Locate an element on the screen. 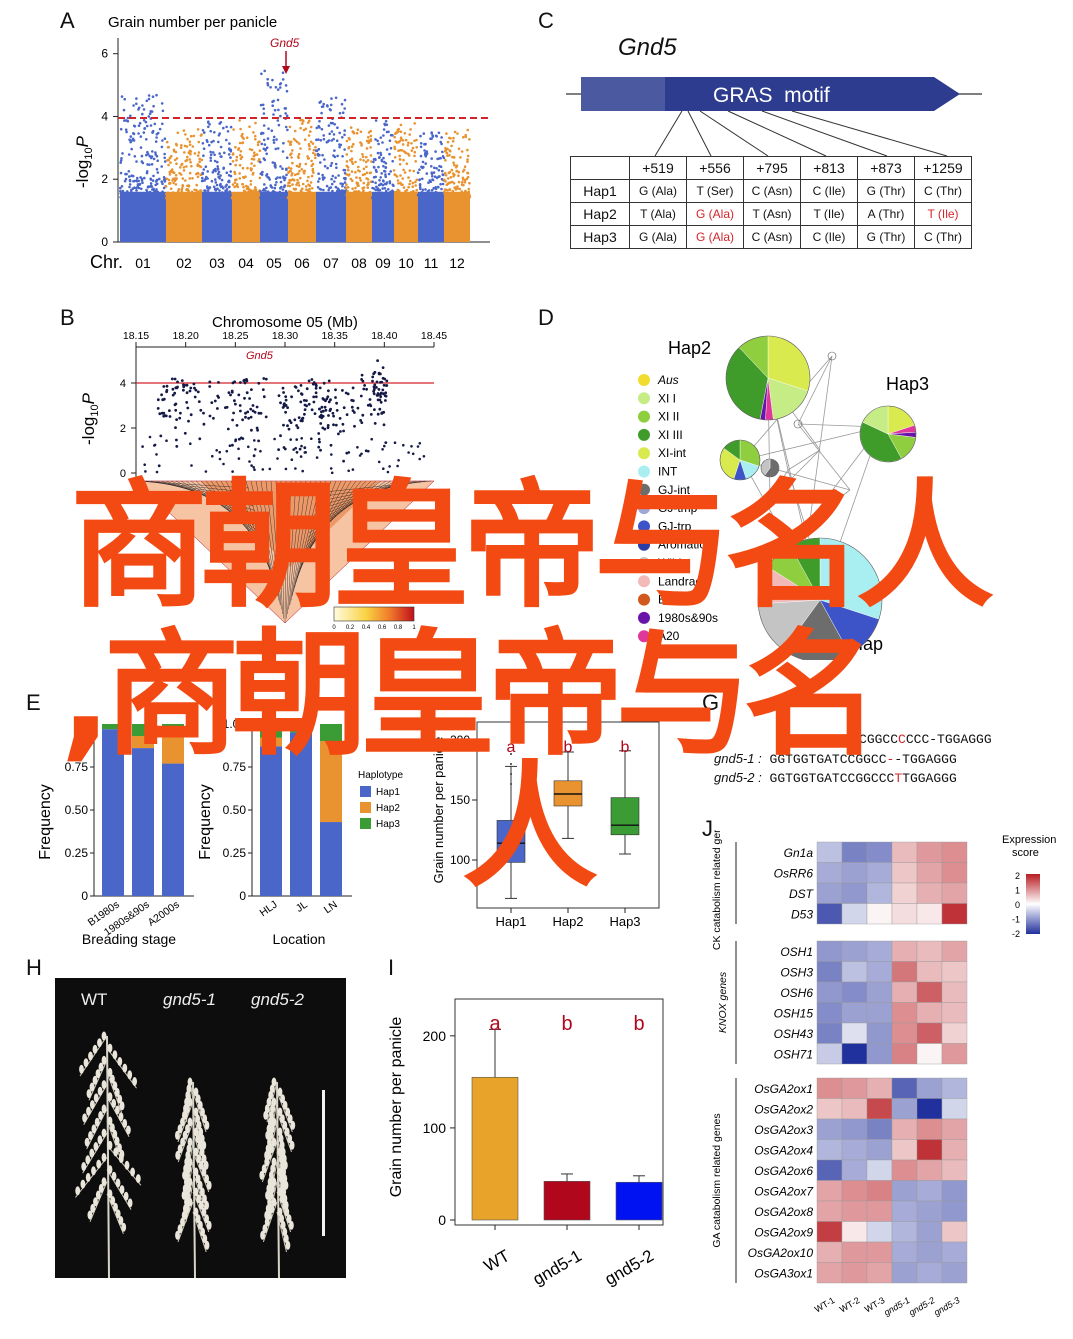  bar-wt is located at coordinates (495, 1148).